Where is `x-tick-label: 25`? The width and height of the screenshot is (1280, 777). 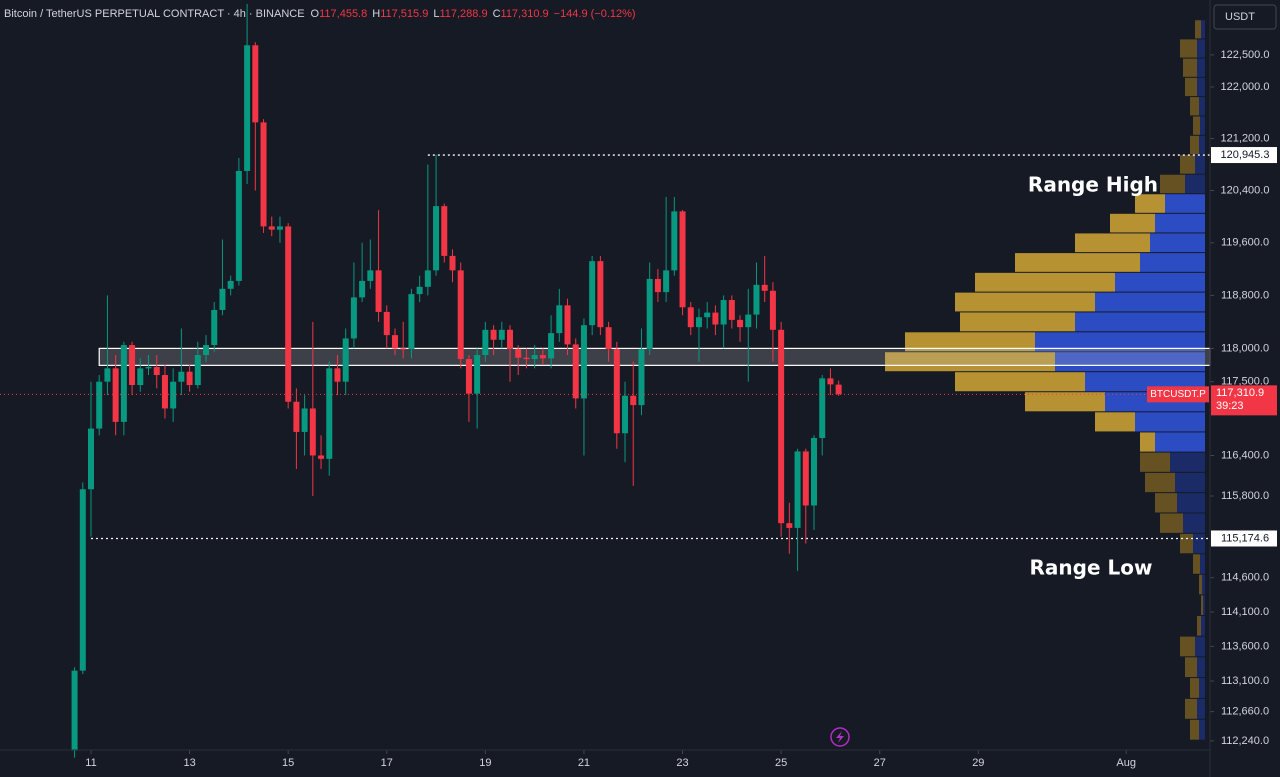 x-tick-label: 25 is located at coordinates (781, 763).